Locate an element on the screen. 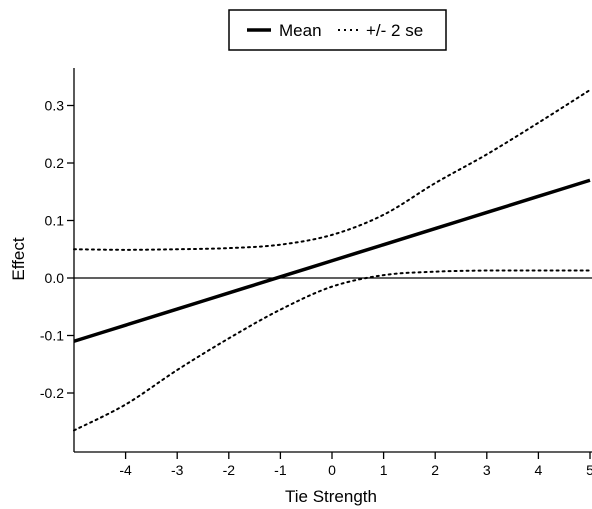 The height and width of the screenshot is (509, 592). x-tick-label: 3 is located at coordinates (487, 470).